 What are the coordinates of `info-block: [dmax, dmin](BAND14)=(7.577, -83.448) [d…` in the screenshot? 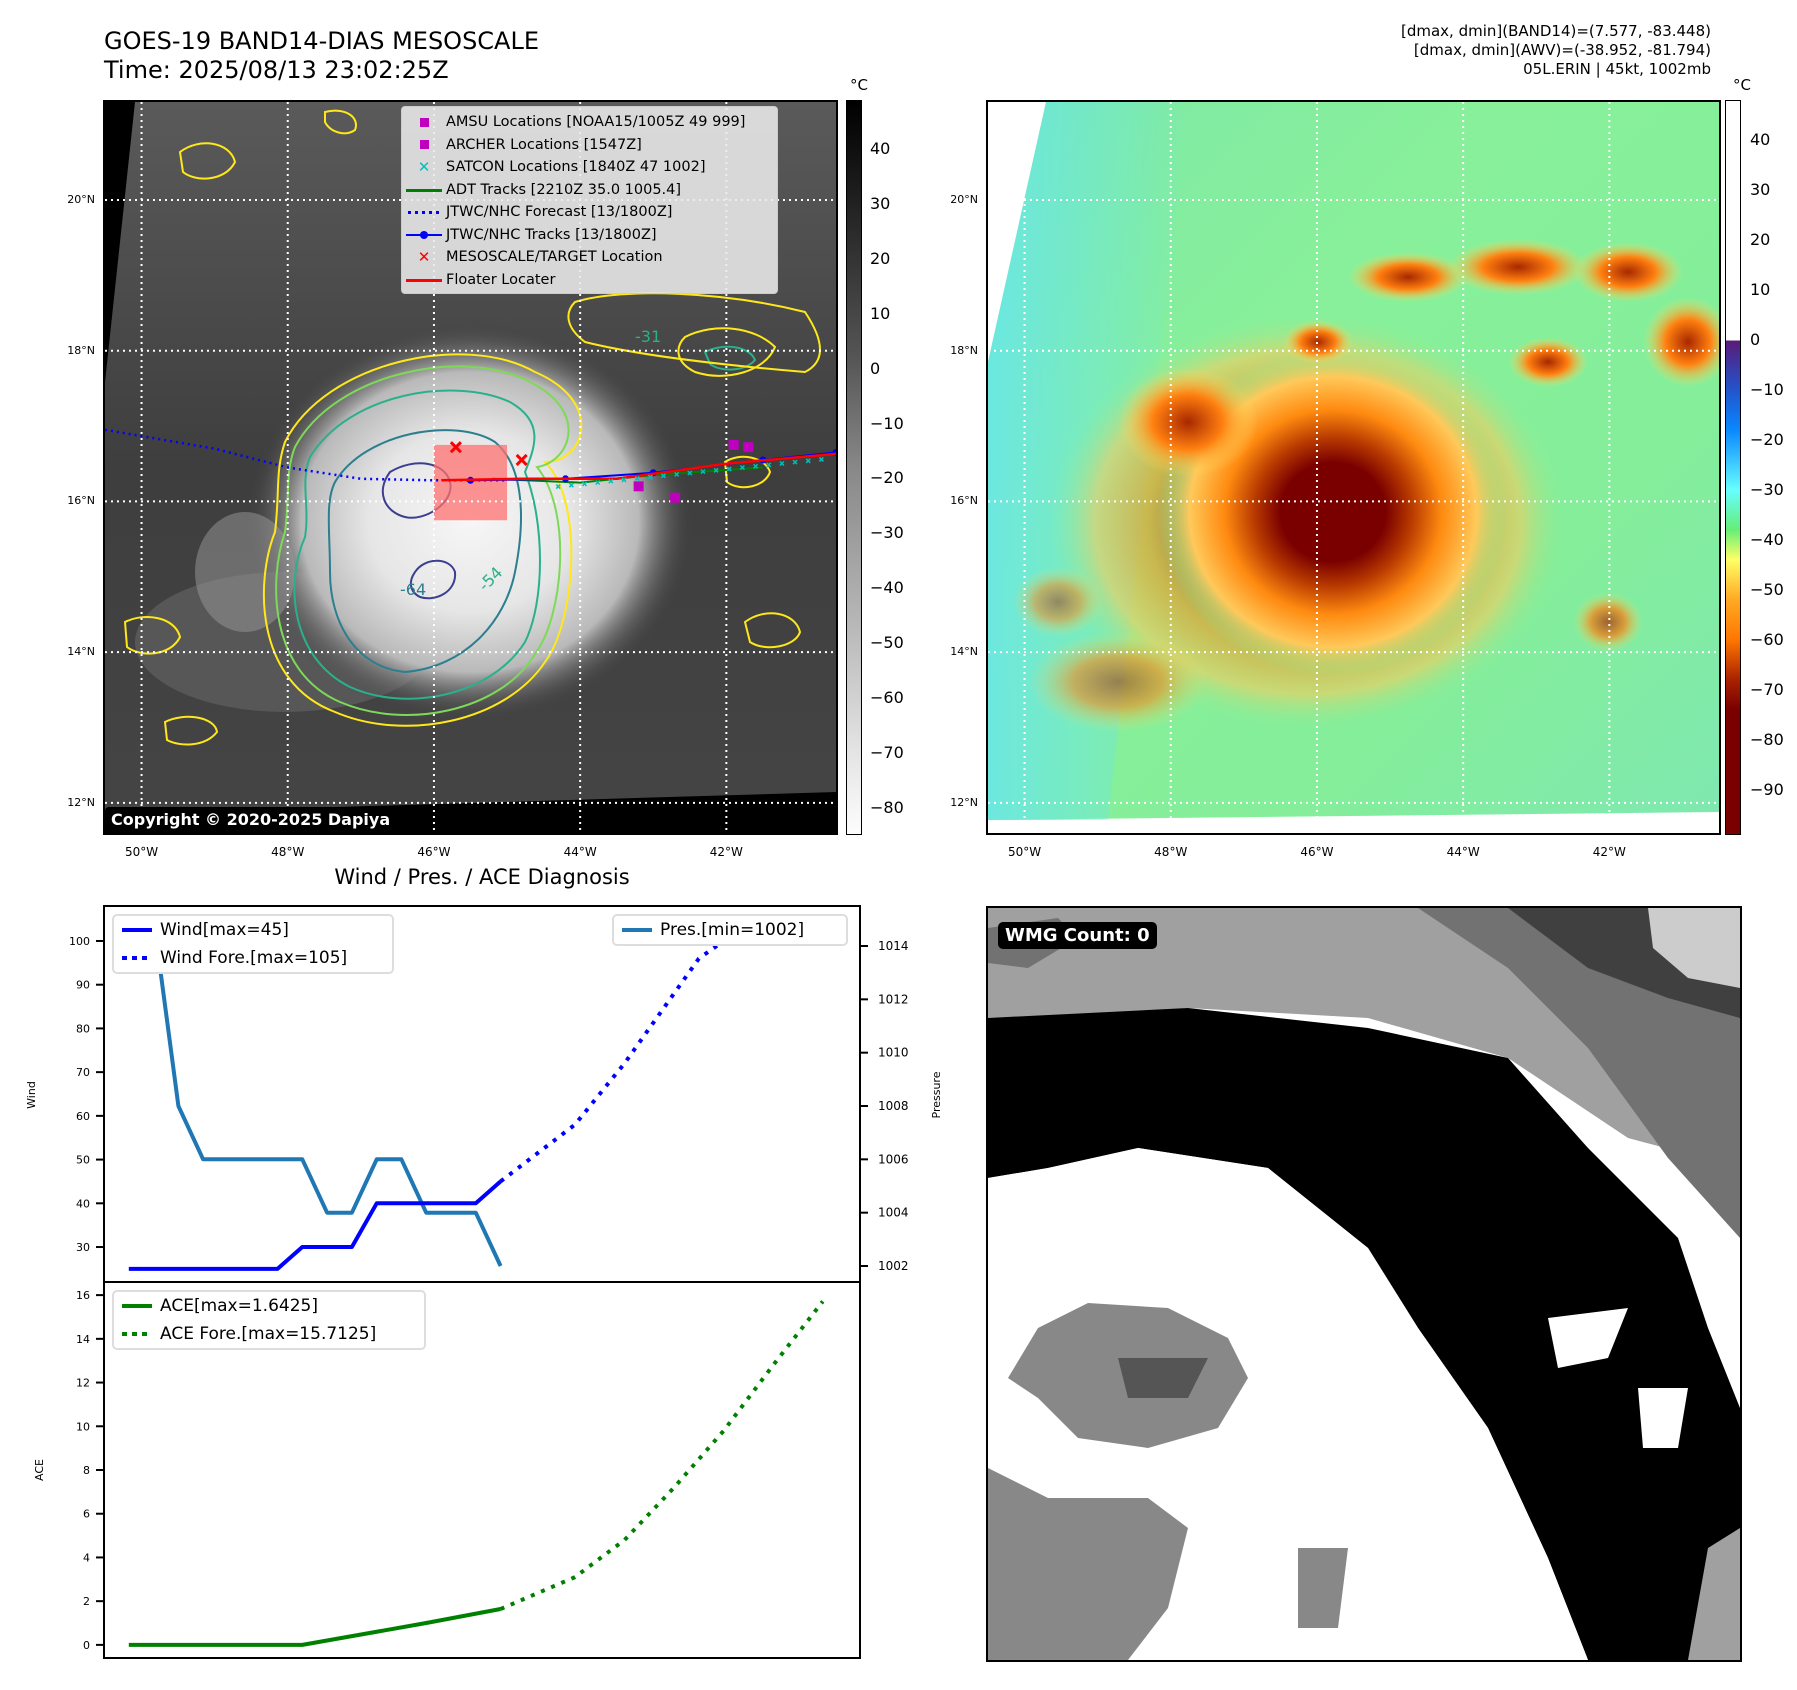 It's located at (1556, 50).